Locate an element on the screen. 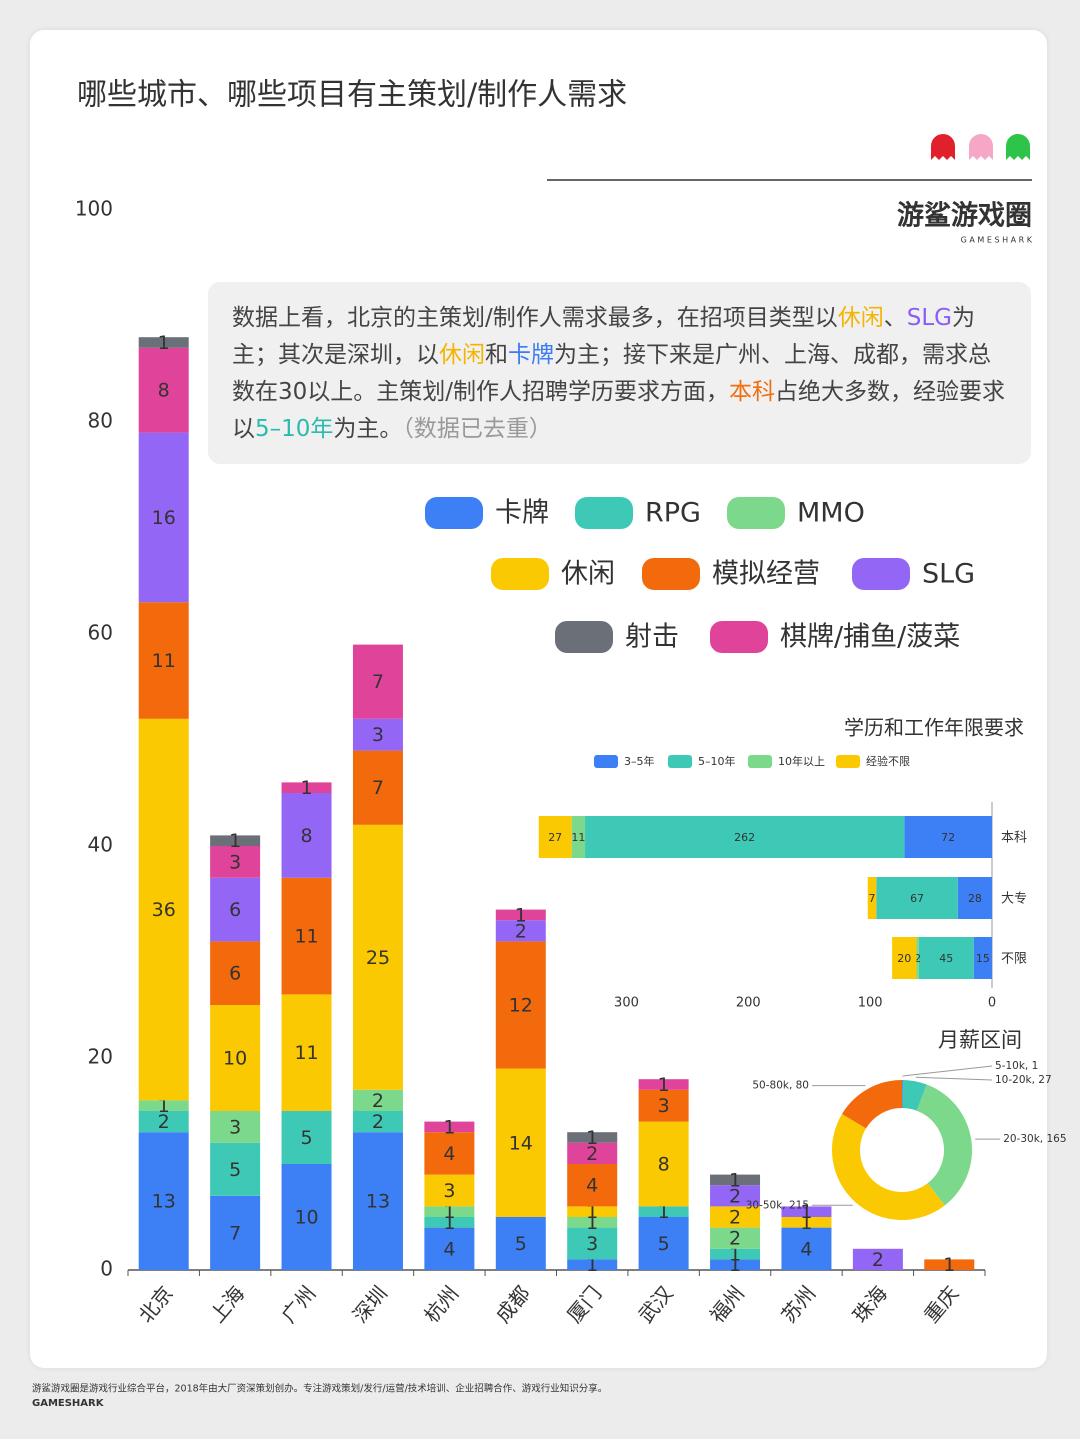 The width and height of the screenshot is (1080, 1439). annotation-text: （数据已去重） is located at coordinates (477, 429).